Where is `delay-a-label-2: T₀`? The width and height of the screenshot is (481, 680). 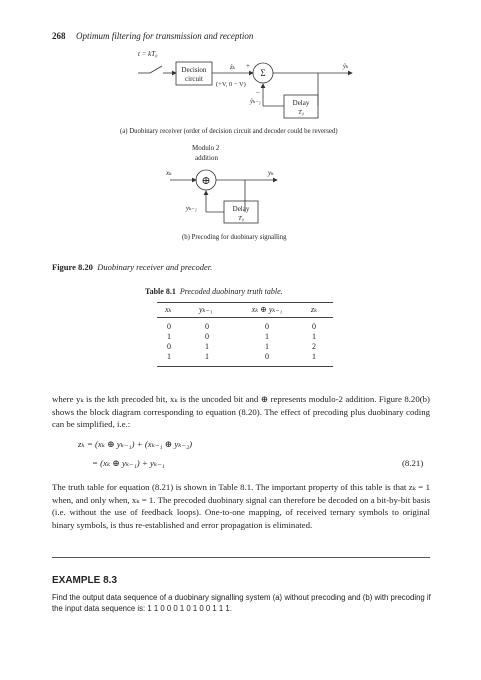
delay-a-label-2: T₀ is located at coordinates (301, 112).